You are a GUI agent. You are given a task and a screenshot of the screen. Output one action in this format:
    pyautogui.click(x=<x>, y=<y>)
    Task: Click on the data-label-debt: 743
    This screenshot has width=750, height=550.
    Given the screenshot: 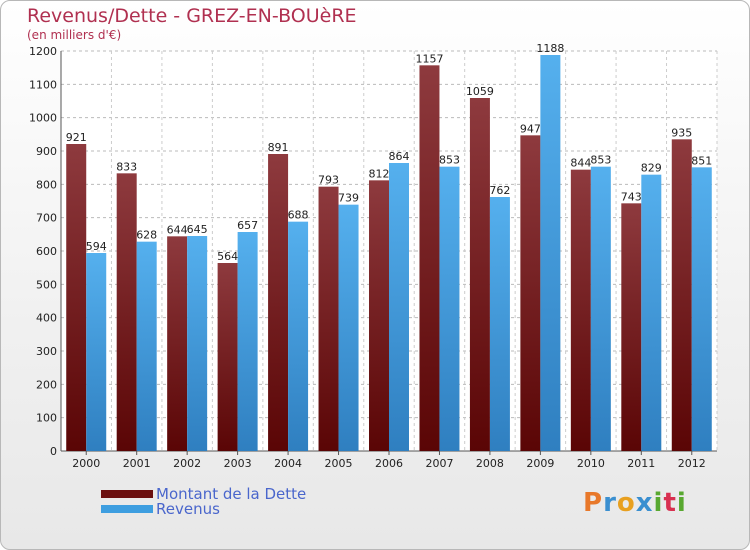 What is the action you would take?
    pyautogui.click(x=631, y=196)
    